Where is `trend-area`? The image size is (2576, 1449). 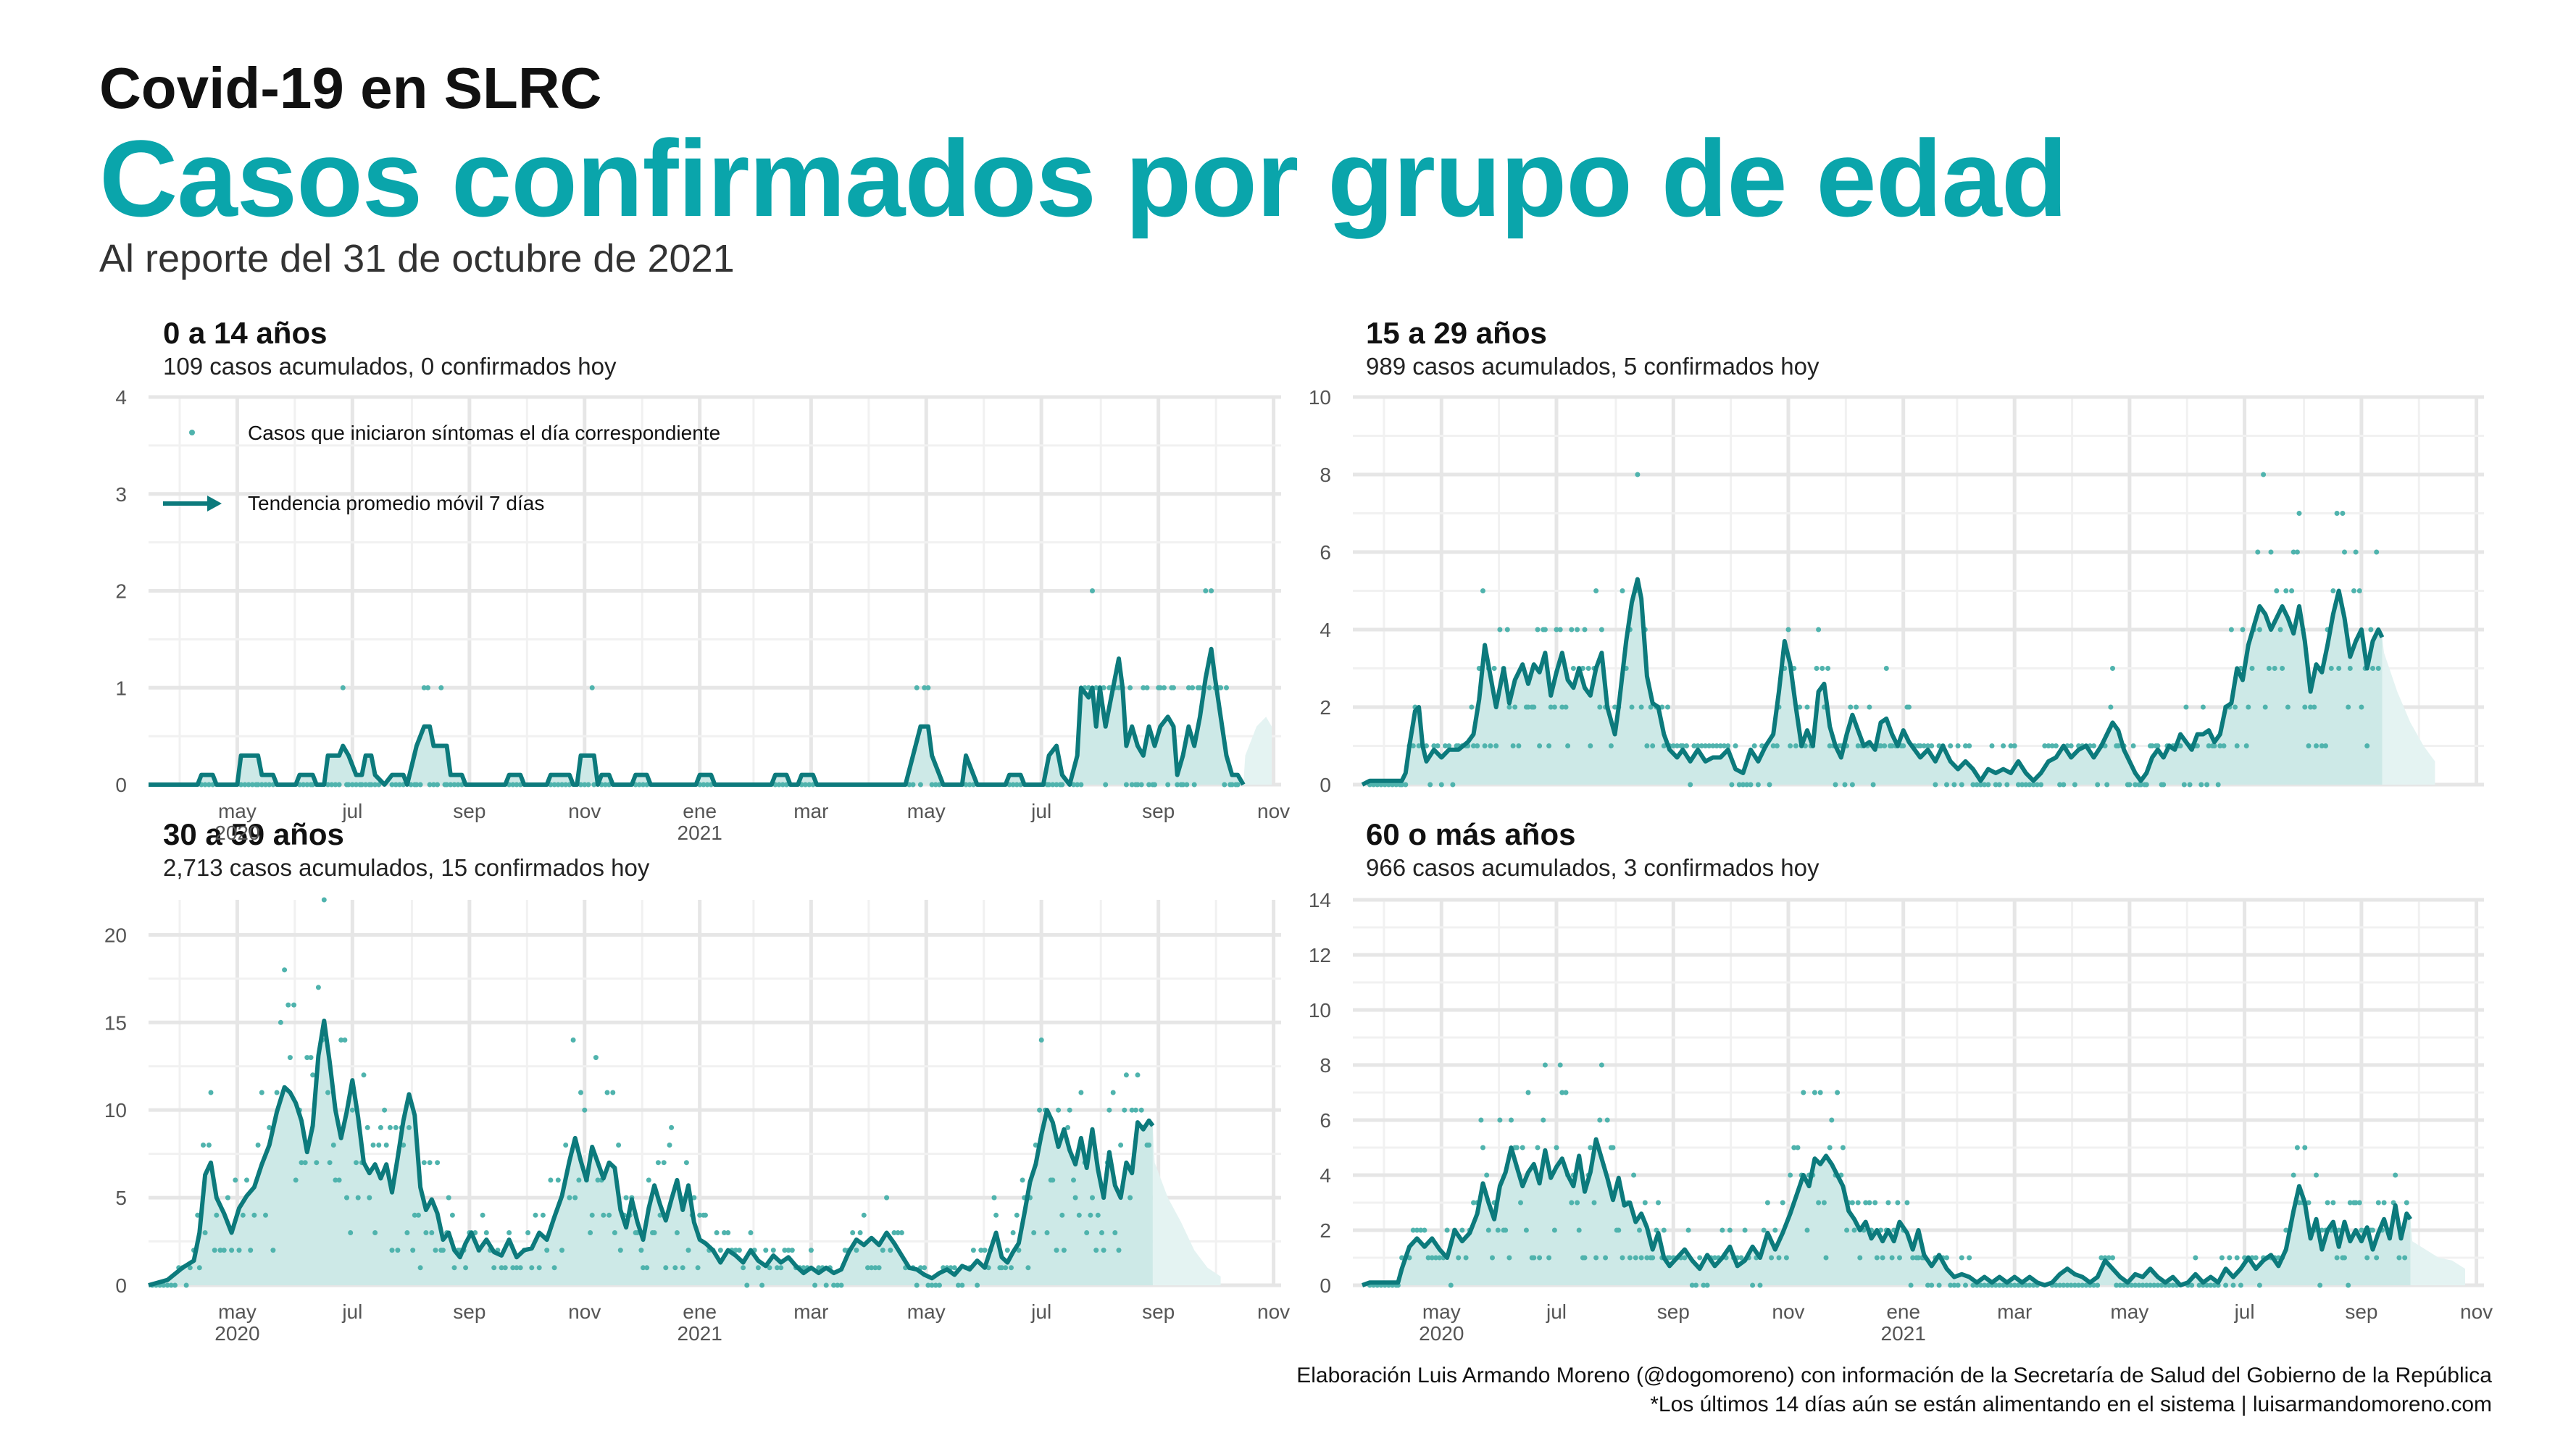 trend-area is located at coordinates (1872, 682).